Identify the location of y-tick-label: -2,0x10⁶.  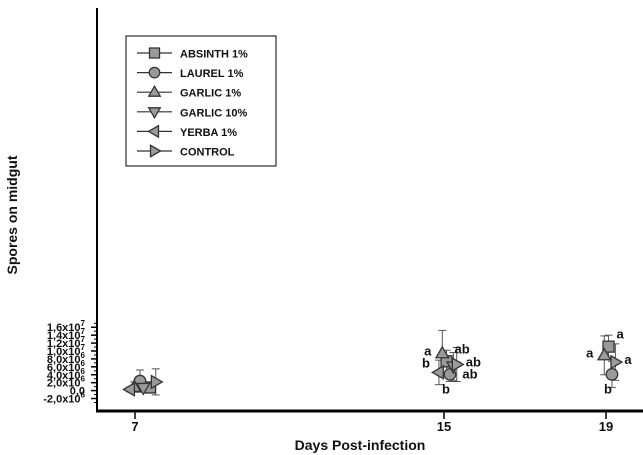
(64, 398).